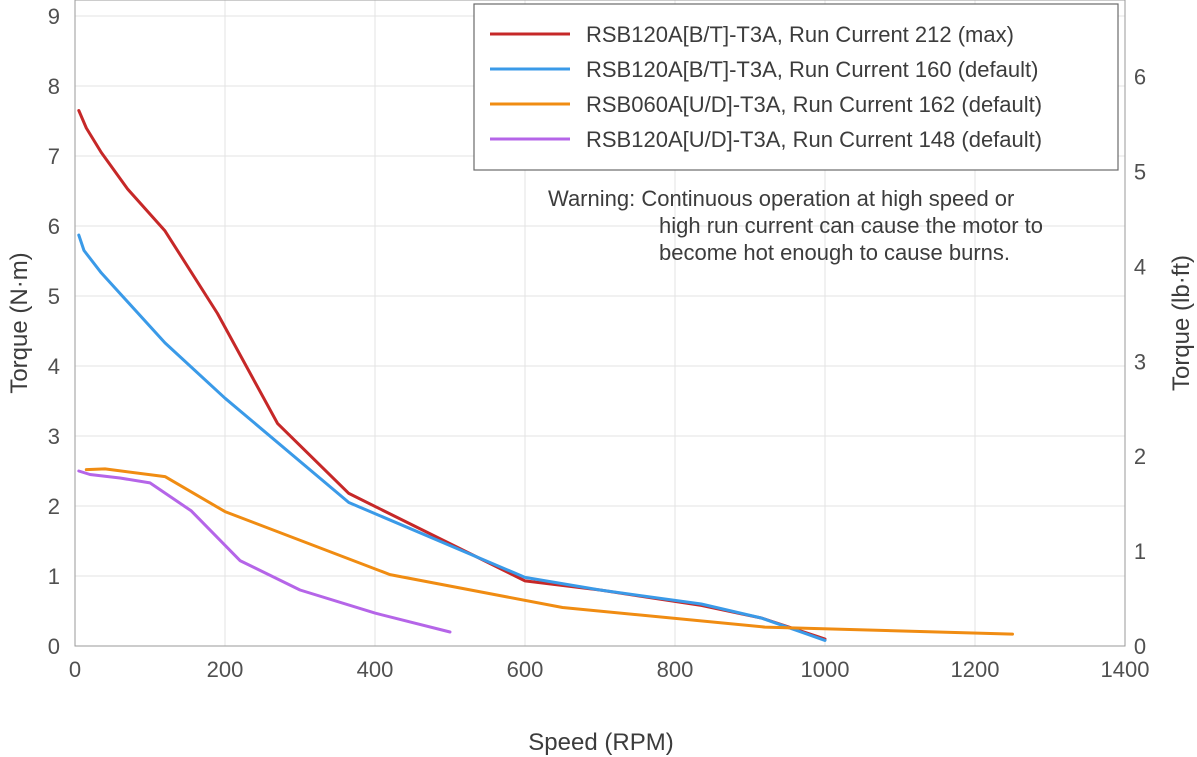  What do you see at coordinates (54, 506) in the screenshot?
I see `y-tick-label: 2` at bounding box center [54, 506].